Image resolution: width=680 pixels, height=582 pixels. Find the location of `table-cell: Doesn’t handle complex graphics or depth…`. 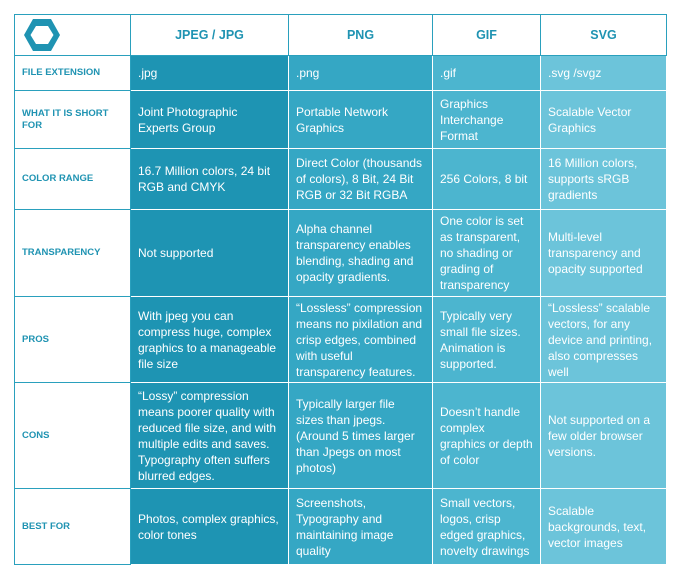

table-cell: Doesn’t handle complex graphics or depth… is located at coordinates (486, 435).